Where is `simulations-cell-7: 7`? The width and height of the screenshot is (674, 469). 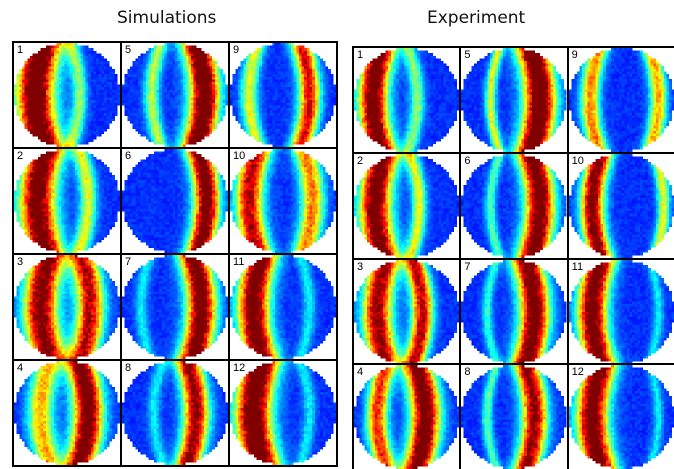 simulations-cell-7: 7 is located at coordinates (175, 307).